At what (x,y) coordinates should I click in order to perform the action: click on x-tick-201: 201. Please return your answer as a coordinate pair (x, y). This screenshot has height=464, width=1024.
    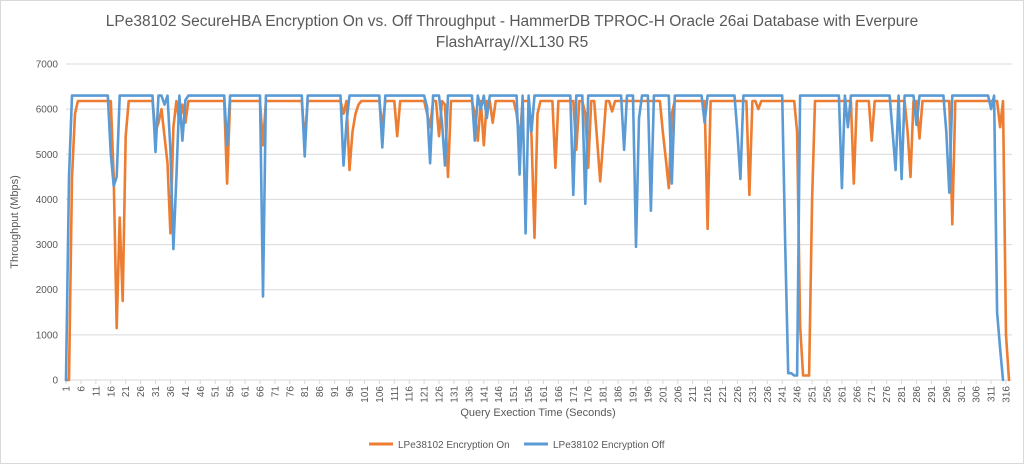
    Looking at the image, I should click on (663, 394).